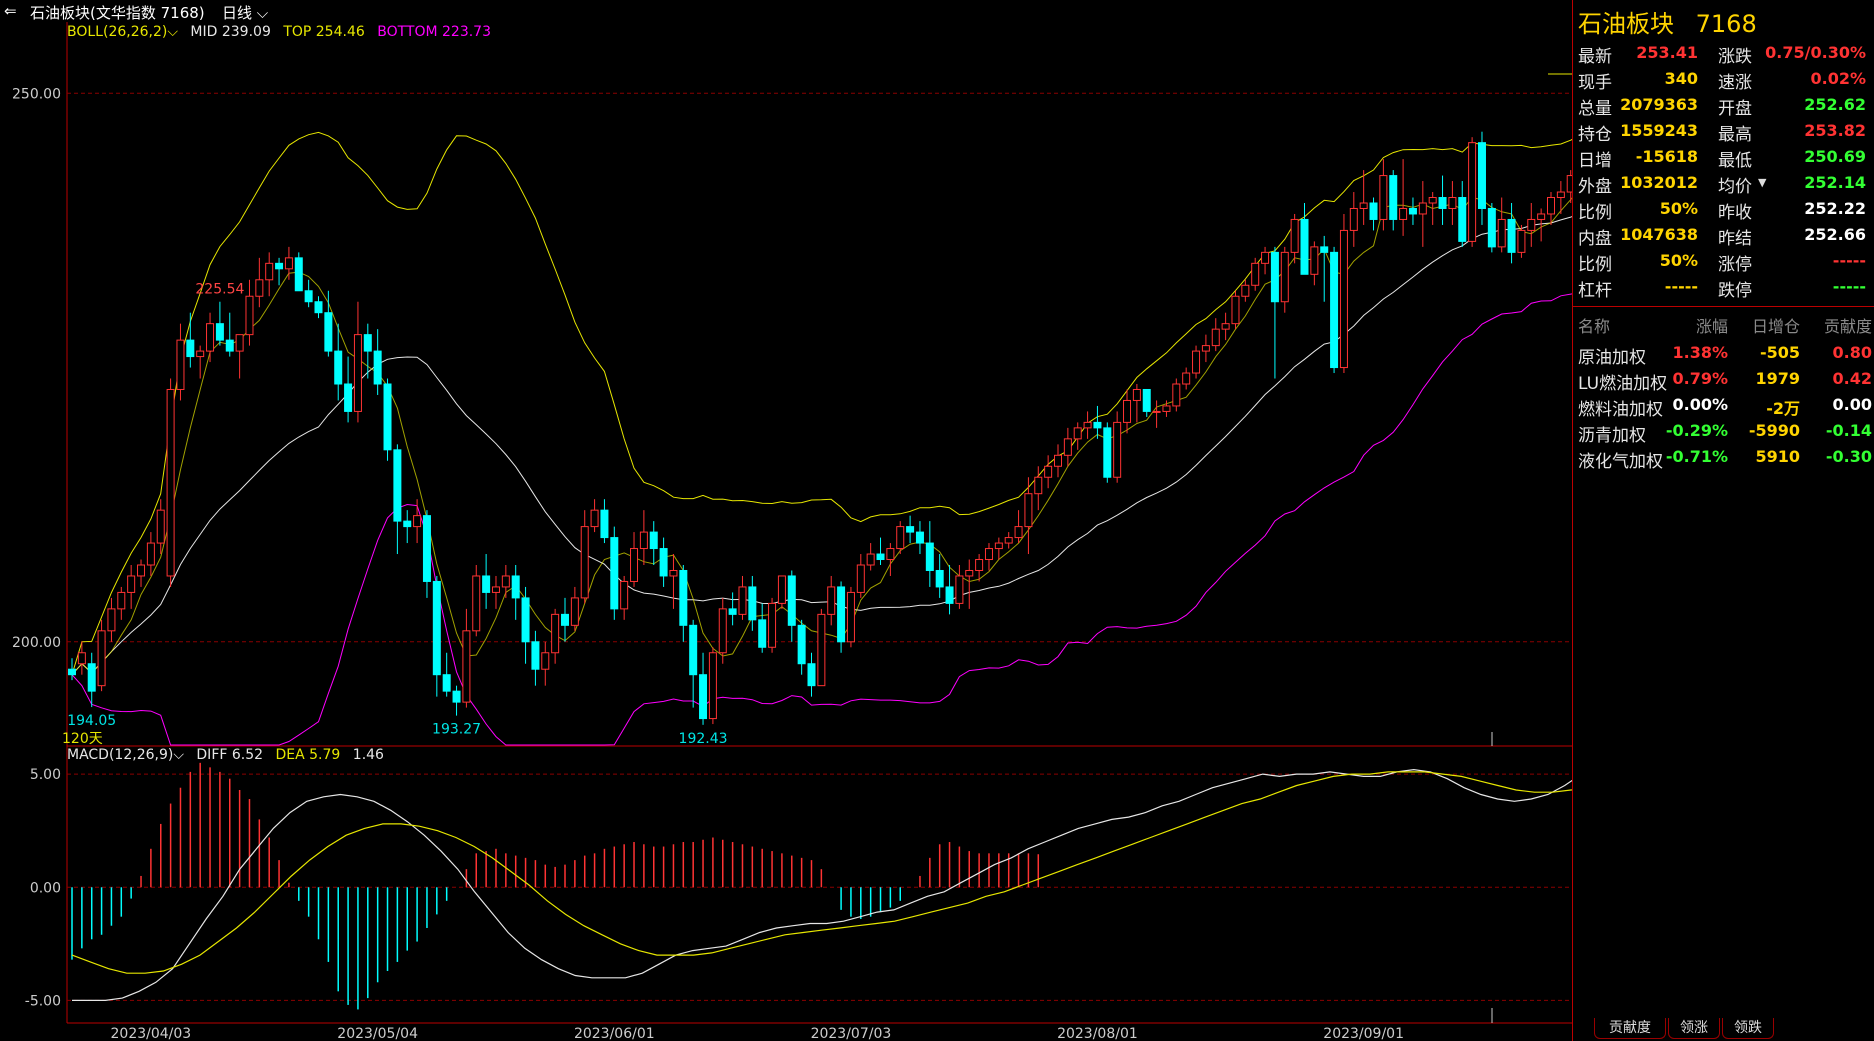 This screenshot has height=1041, width=1874. I want to click on panel-tab: 贡献度, so click(1630, 1028).